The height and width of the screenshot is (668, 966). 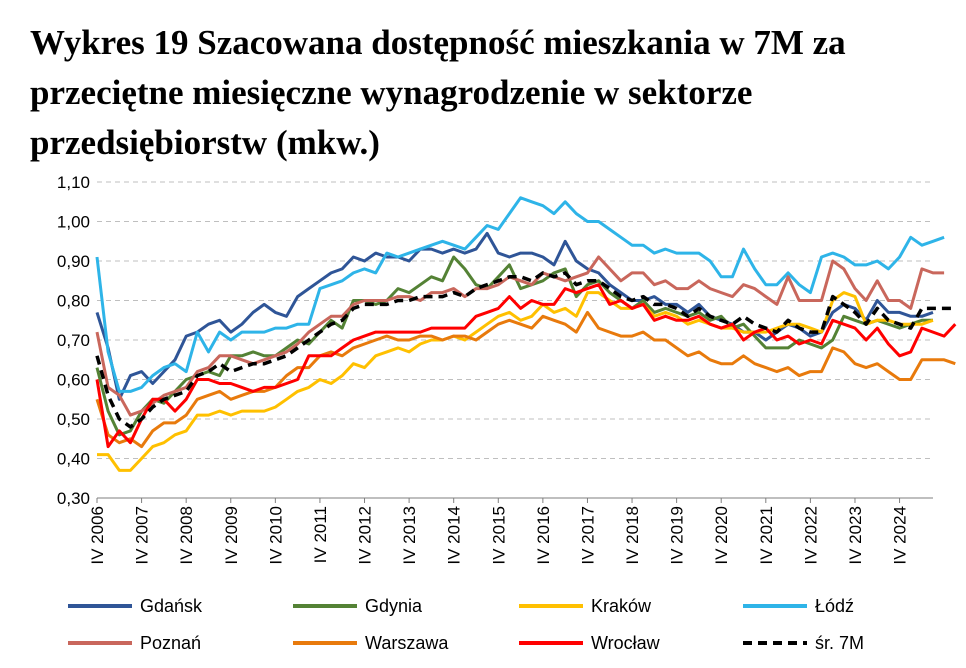 I want to click on legend-label: śr. 7M, so click(x=839, y=643).